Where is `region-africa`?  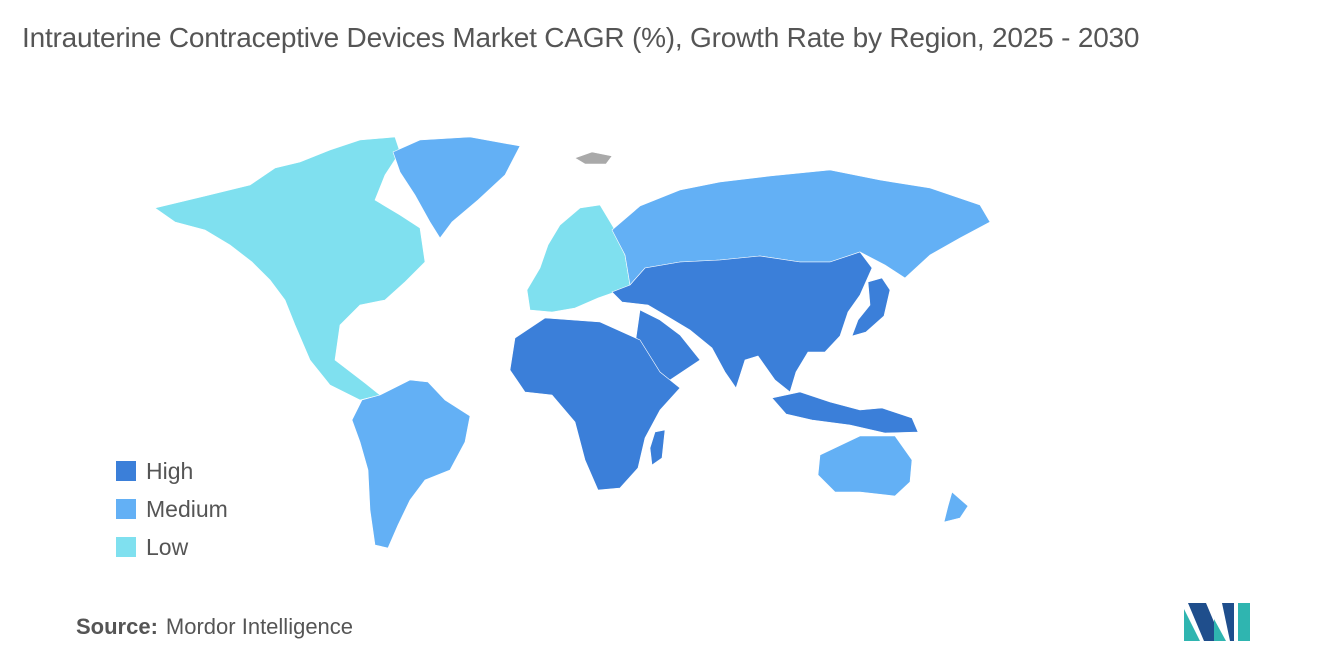 region-africa is located at coordinates (595, 404).